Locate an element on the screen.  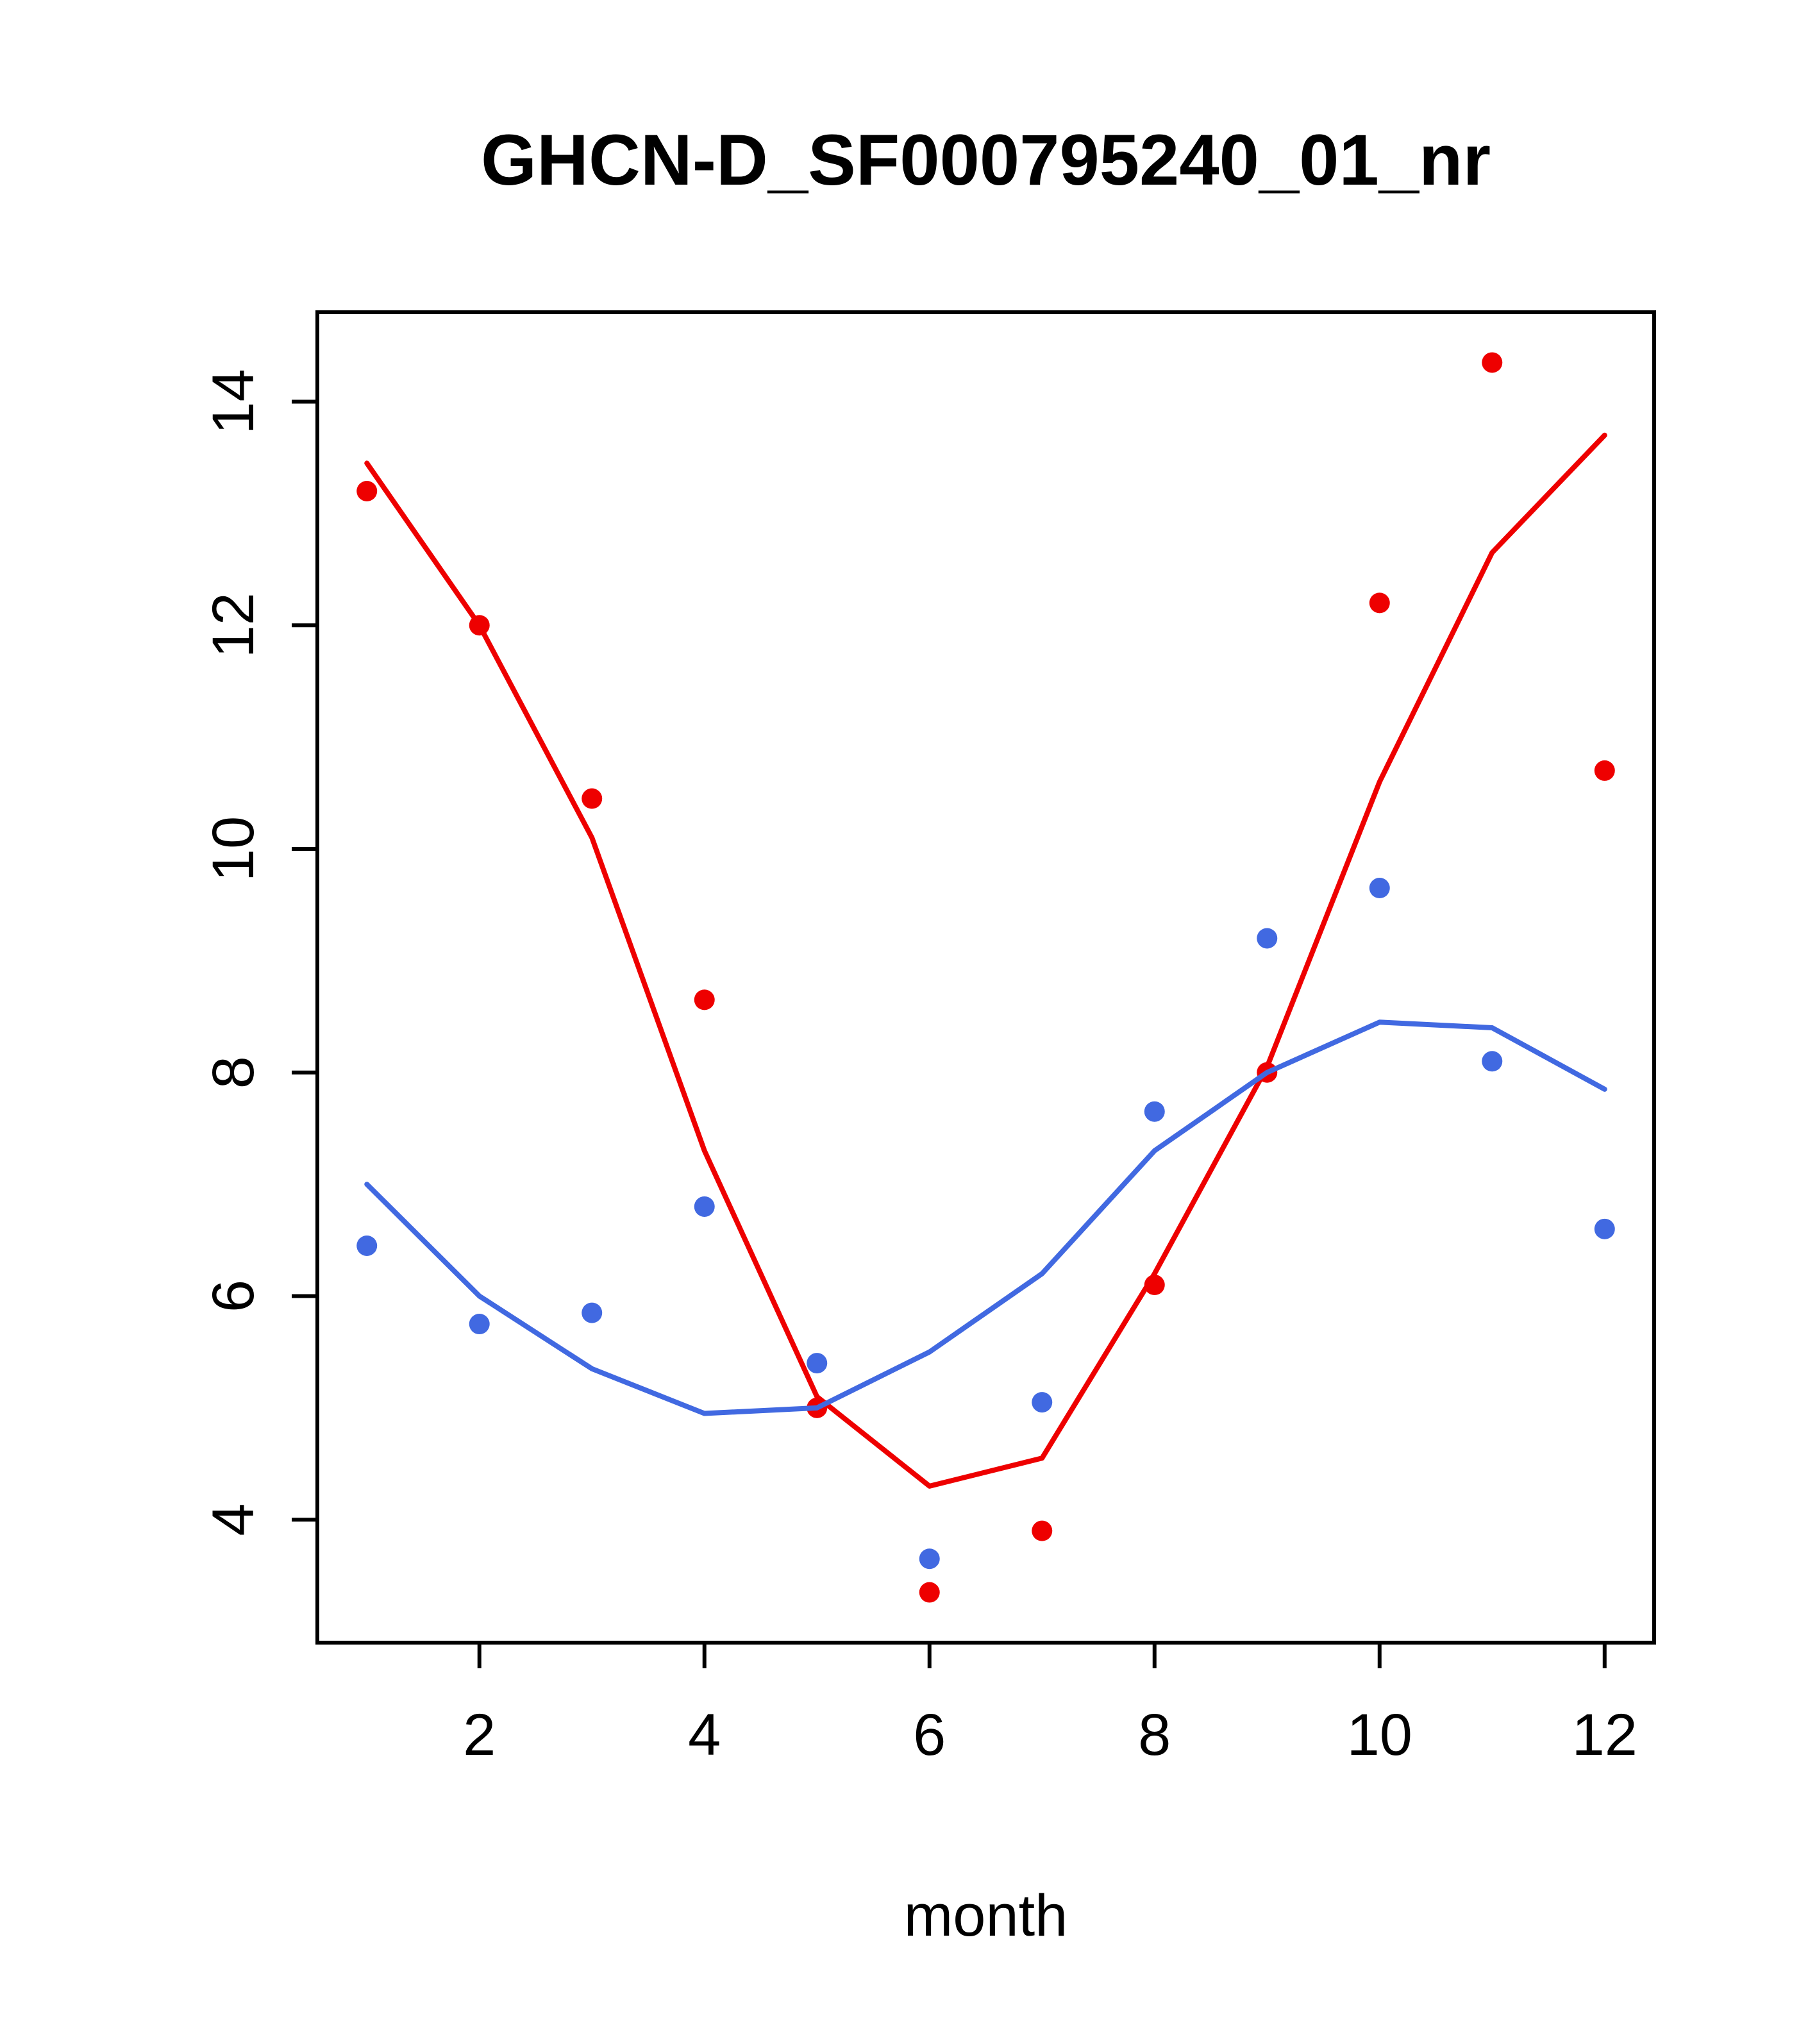
y-tick-label: 14 is located at coordinates (234, 402).